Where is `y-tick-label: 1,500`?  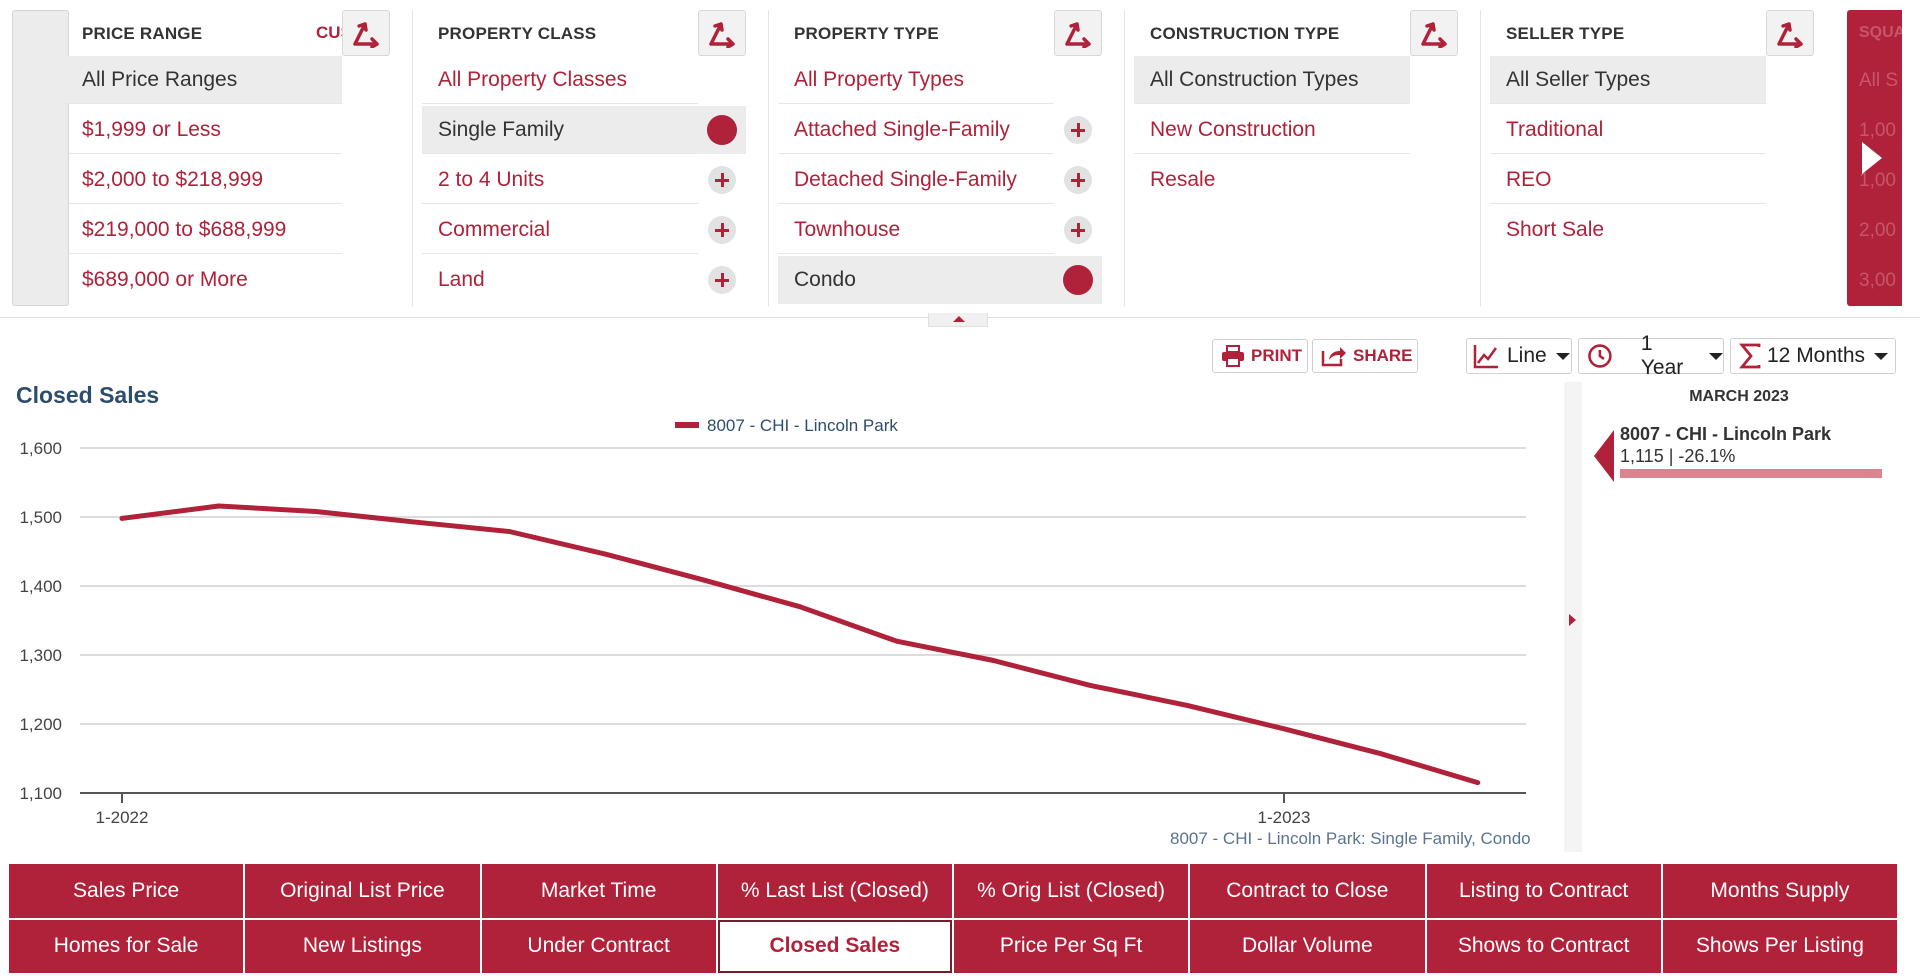
y-tick-label: 1,500 is located at coordinates (40, 517).